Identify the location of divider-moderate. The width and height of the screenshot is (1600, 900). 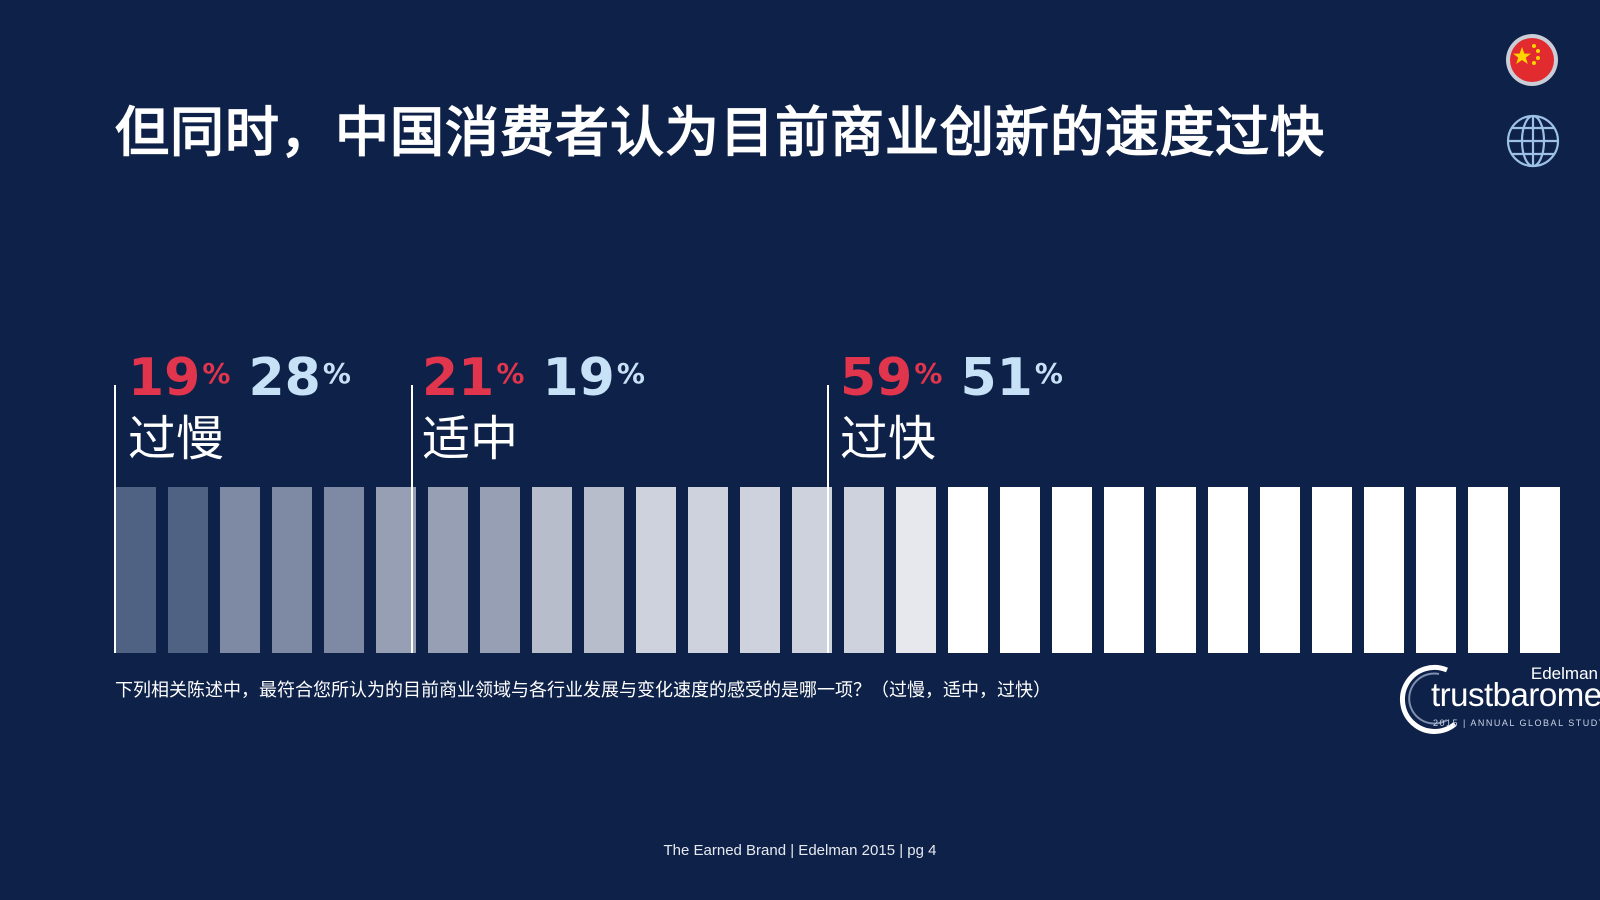
(412, 519).